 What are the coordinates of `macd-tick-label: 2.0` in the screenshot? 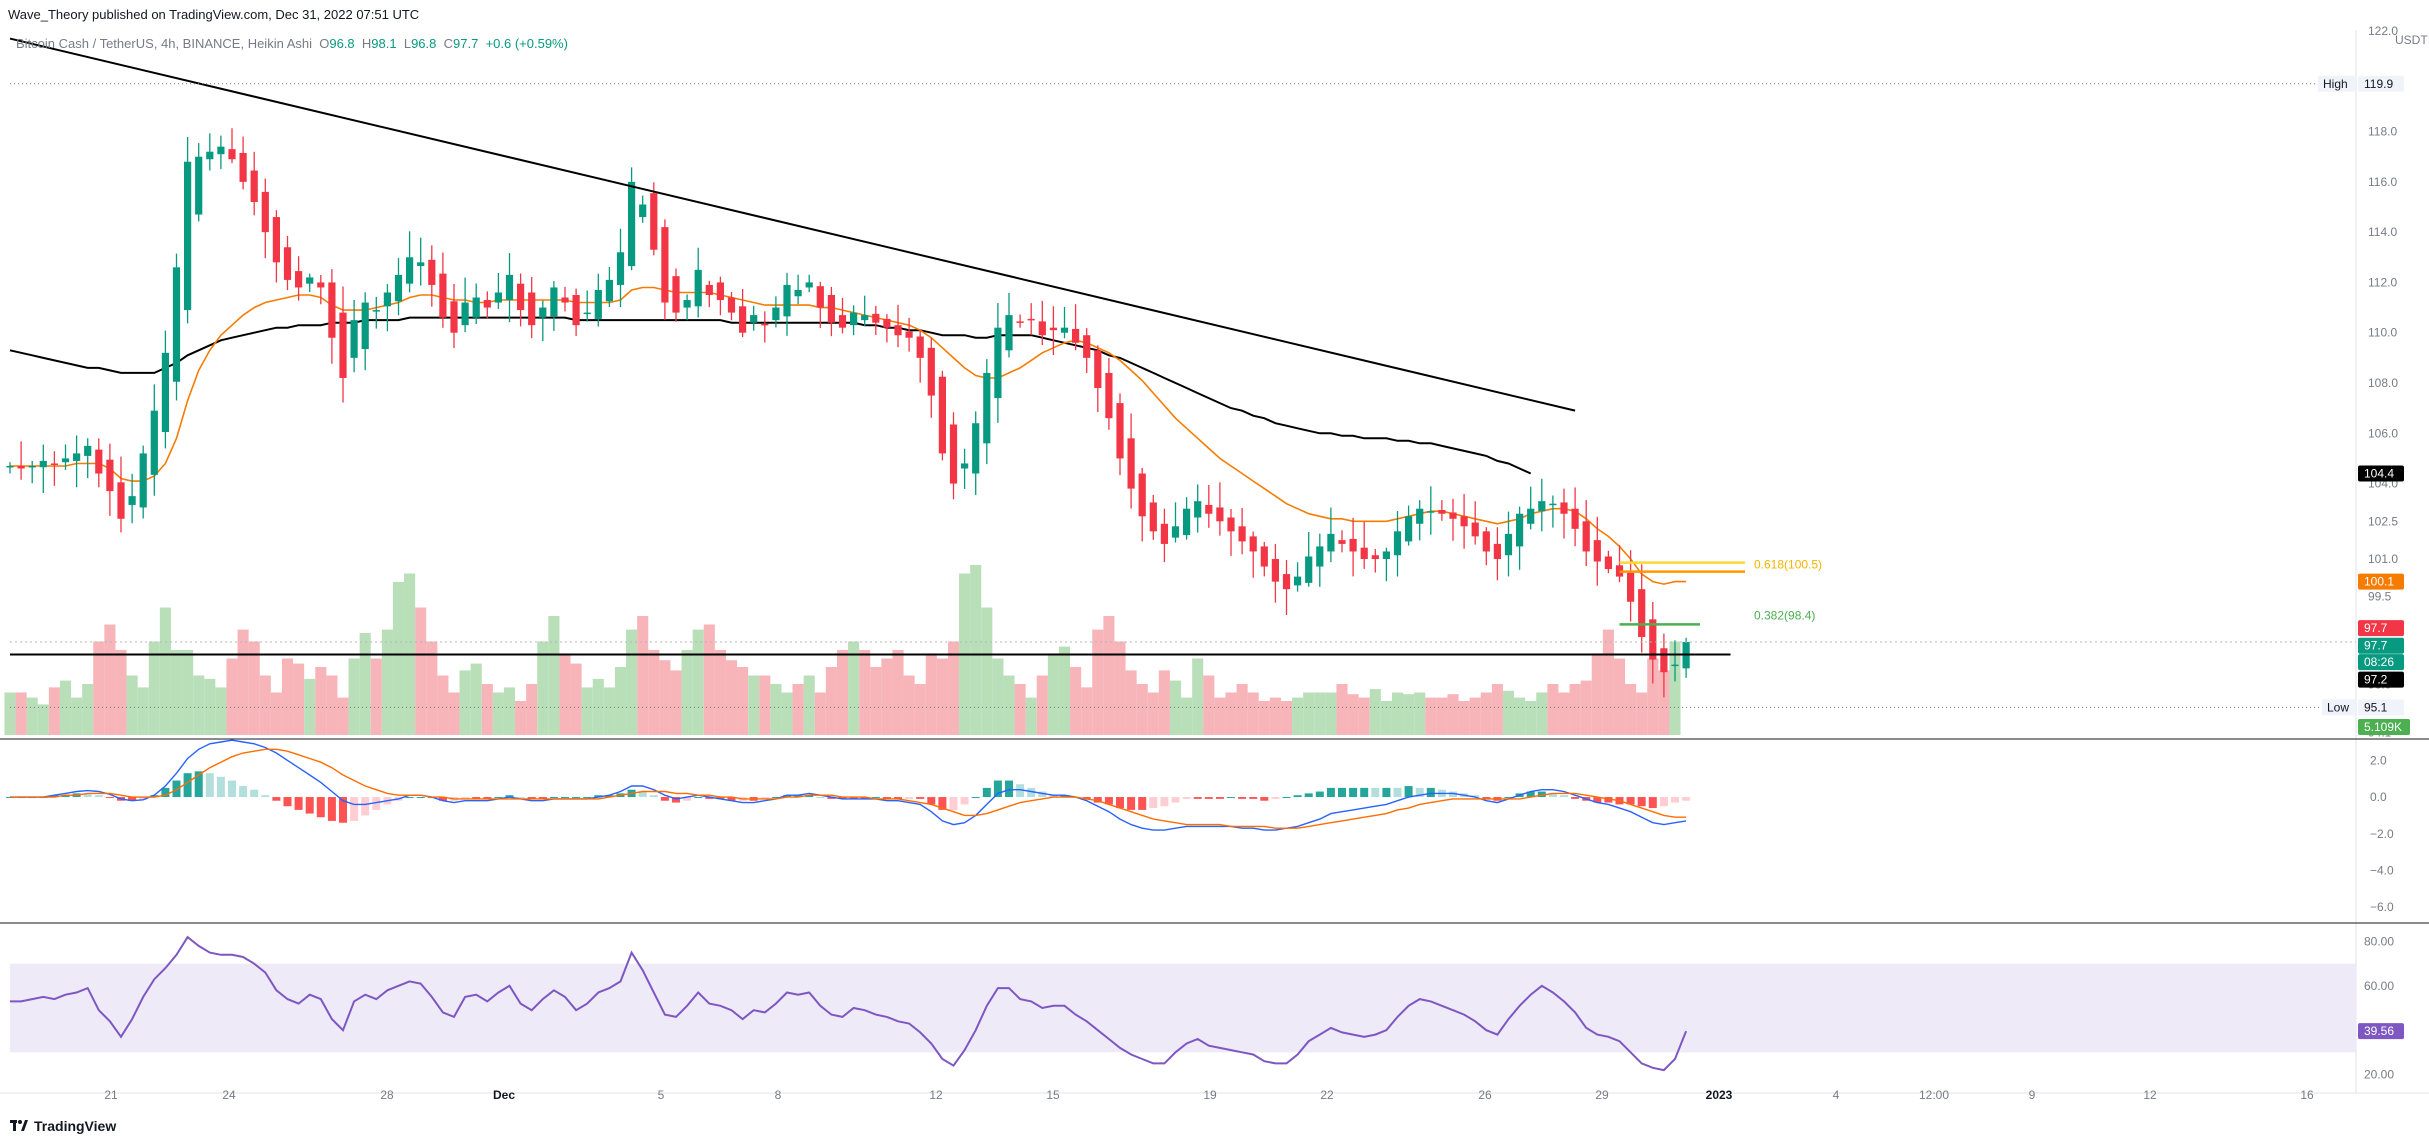 It's located at (2378, 760).